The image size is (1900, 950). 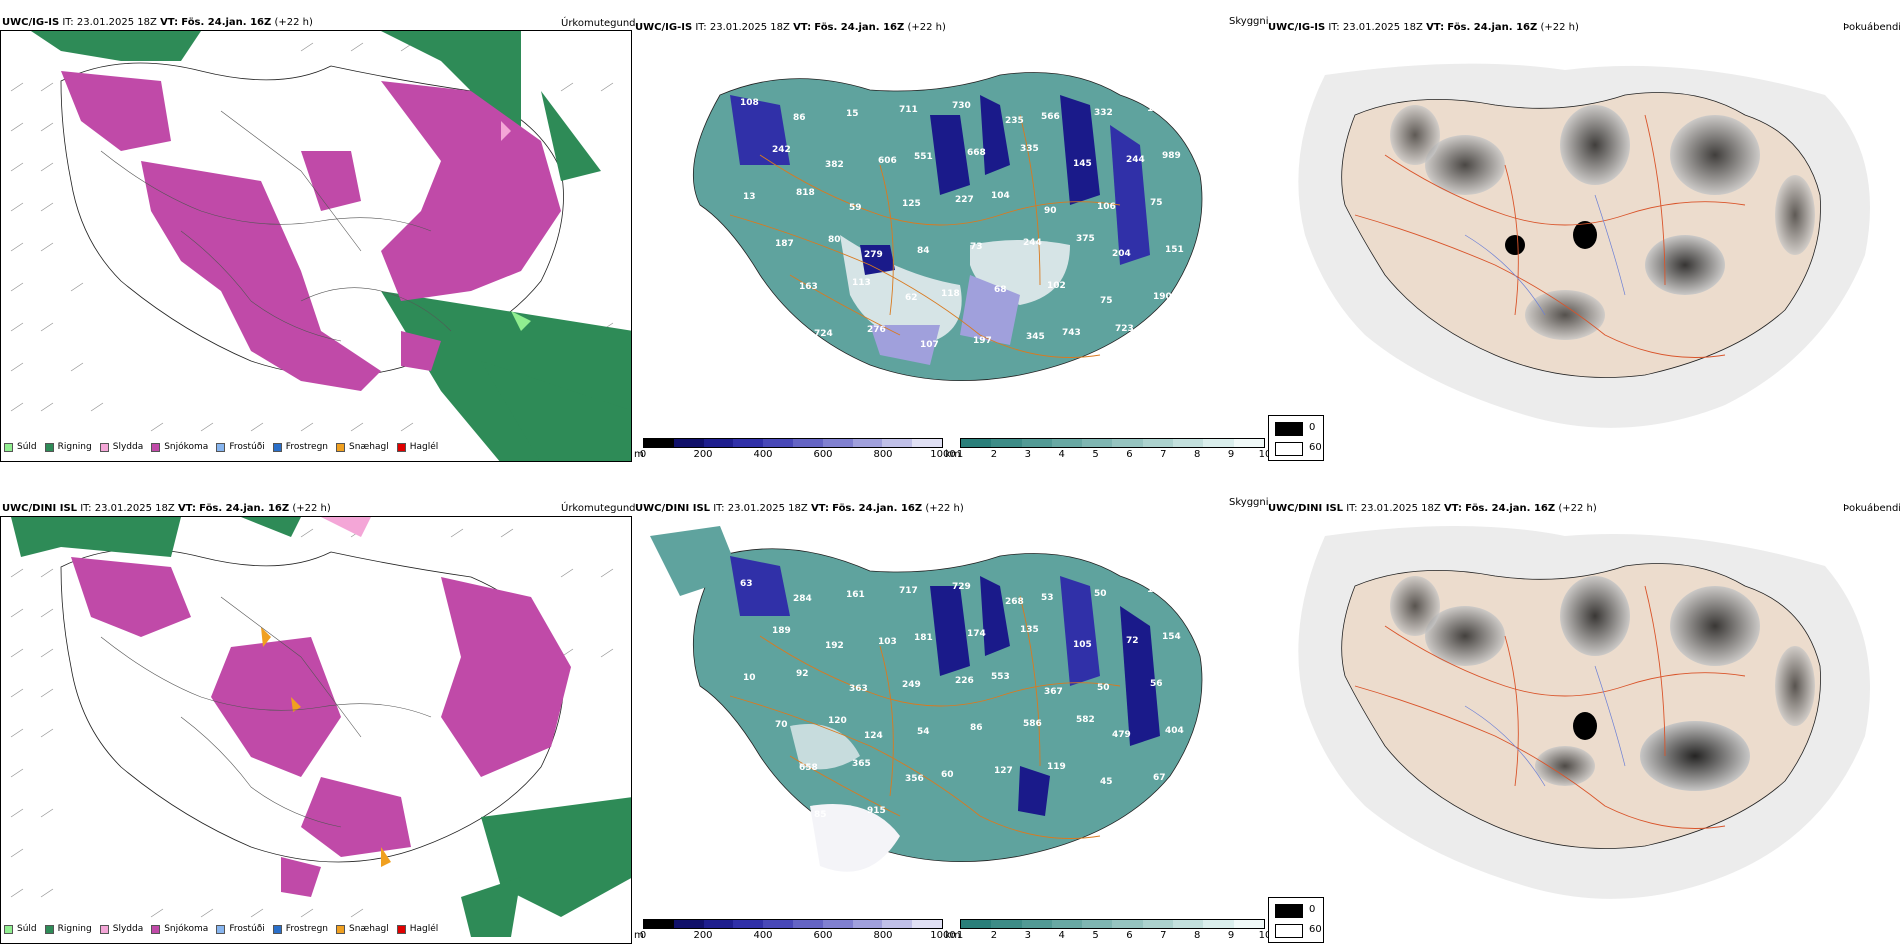 What do you see at coordinates (74, 929) in the screenshot?
I see `legend-label: Rigning` at bounding box center [74, 929].